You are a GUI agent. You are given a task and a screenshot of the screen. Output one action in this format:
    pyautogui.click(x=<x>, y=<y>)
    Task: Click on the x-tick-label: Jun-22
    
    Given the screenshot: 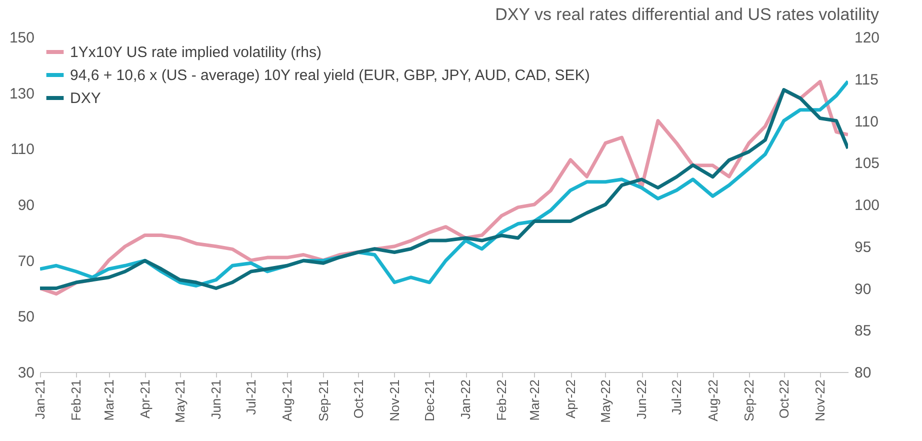 What is the action you would take?
    pyautogui.click(x=642, y=400)
    